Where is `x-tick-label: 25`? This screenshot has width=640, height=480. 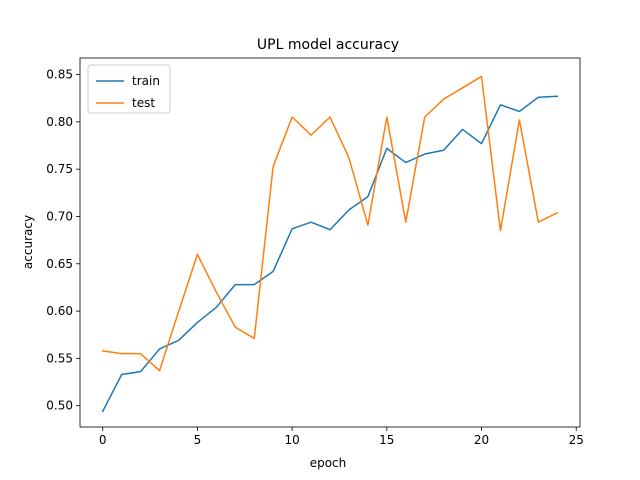
x-tick-label: 25 is located at coordinates (576, 440).